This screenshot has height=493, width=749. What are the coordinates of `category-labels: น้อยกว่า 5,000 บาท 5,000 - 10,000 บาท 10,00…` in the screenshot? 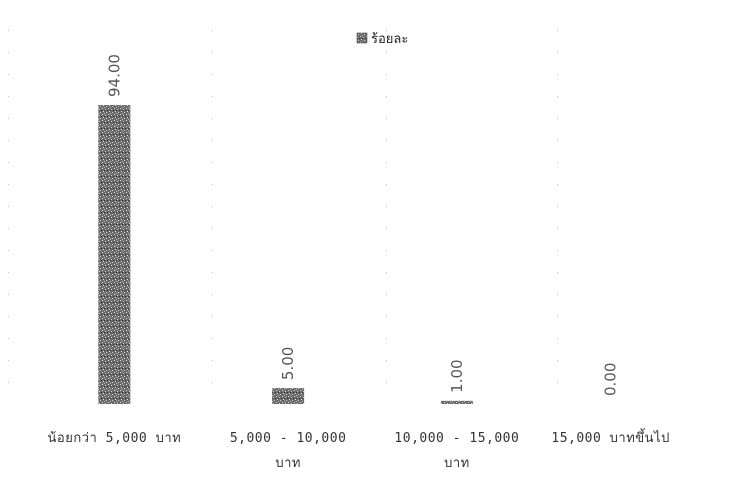 It's located at (359, 449).